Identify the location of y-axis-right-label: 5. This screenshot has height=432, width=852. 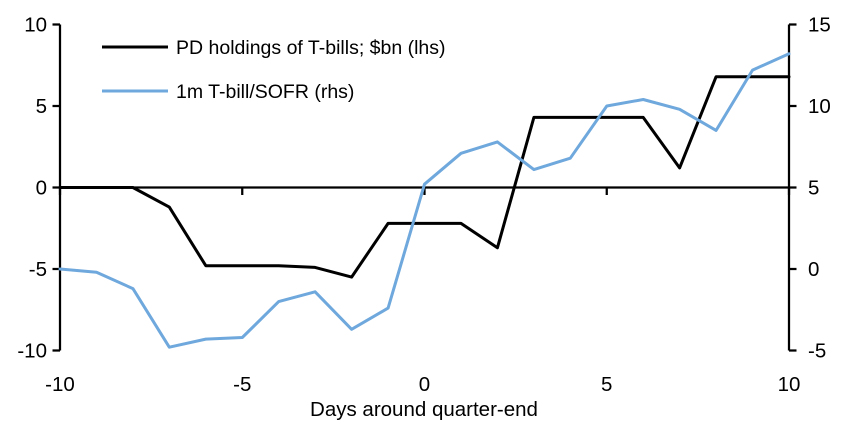
(813, 188).